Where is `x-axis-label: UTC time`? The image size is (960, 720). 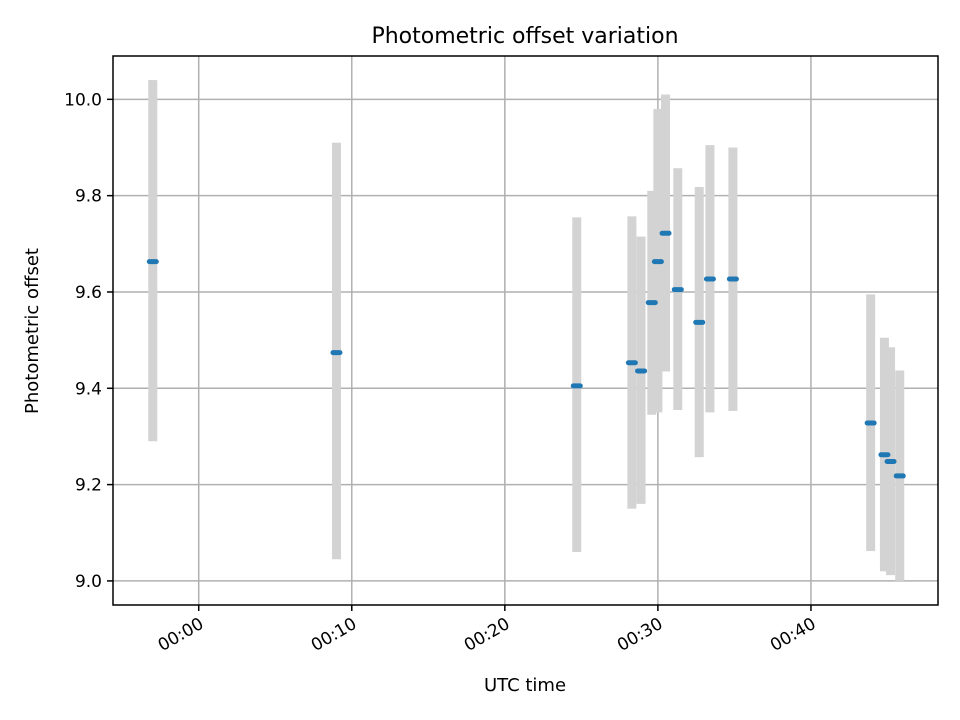 x-axis-label: UTC time is located at coordinates (525, 685).